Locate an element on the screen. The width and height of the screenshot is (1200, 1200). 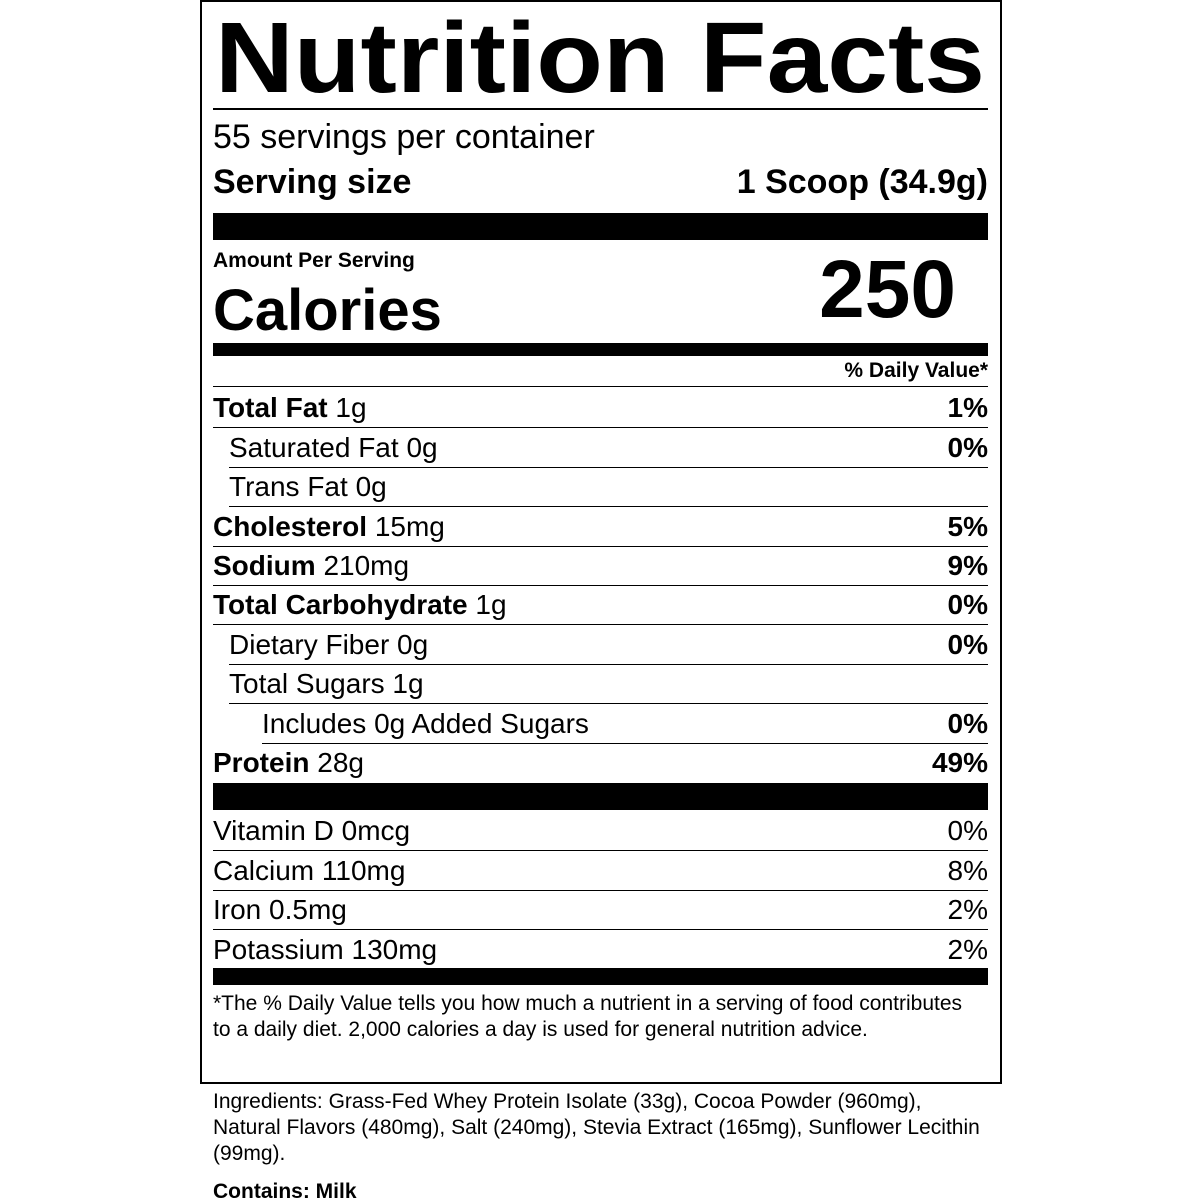
nutrient-name: Dietary Fiber is located at coordinates (309, 644).